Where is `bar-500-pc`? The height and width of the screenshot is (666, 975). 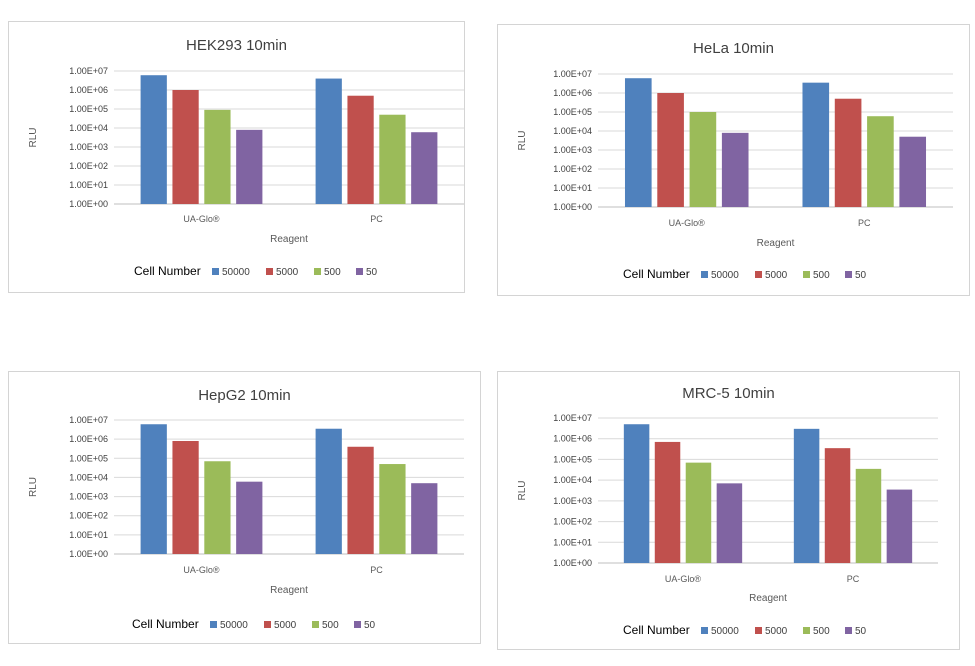
bar-500-pc is located at coordinates (880, 161).